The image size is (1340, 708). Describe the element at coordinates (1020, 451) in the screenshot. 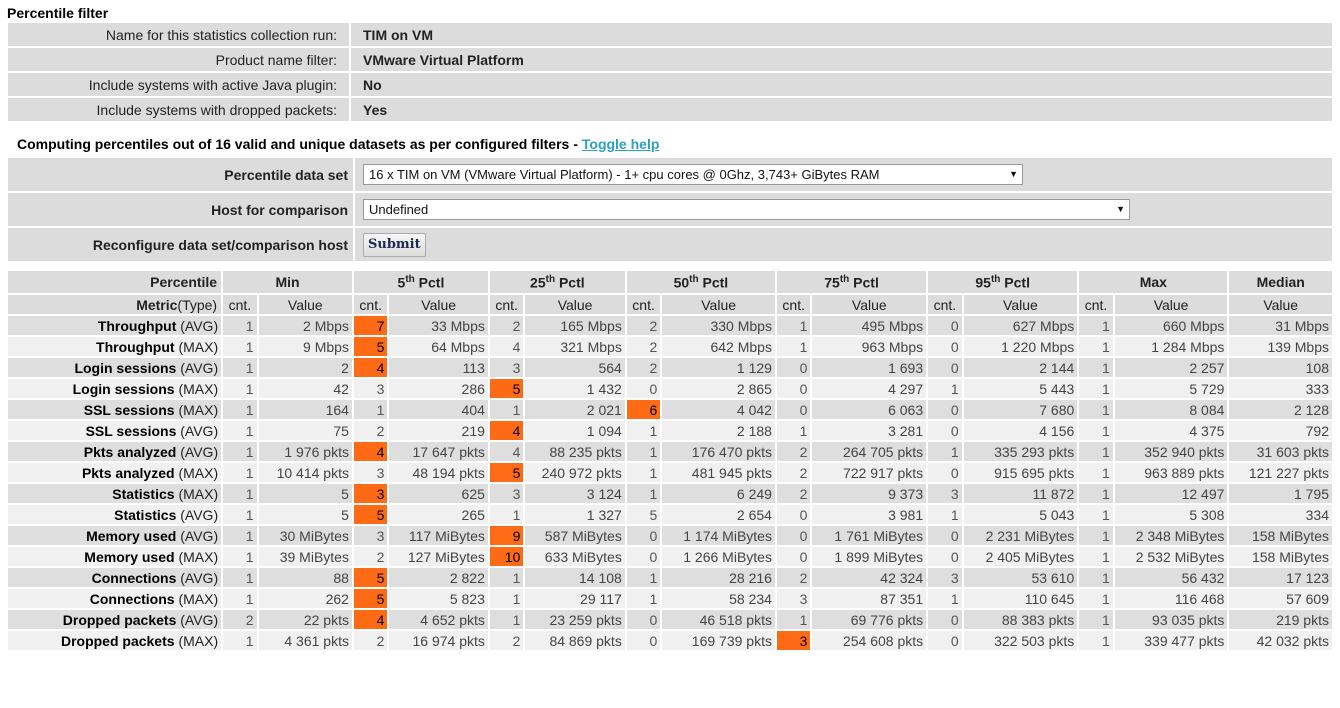

I see `value-cell: 335 293 pkts` at that location.